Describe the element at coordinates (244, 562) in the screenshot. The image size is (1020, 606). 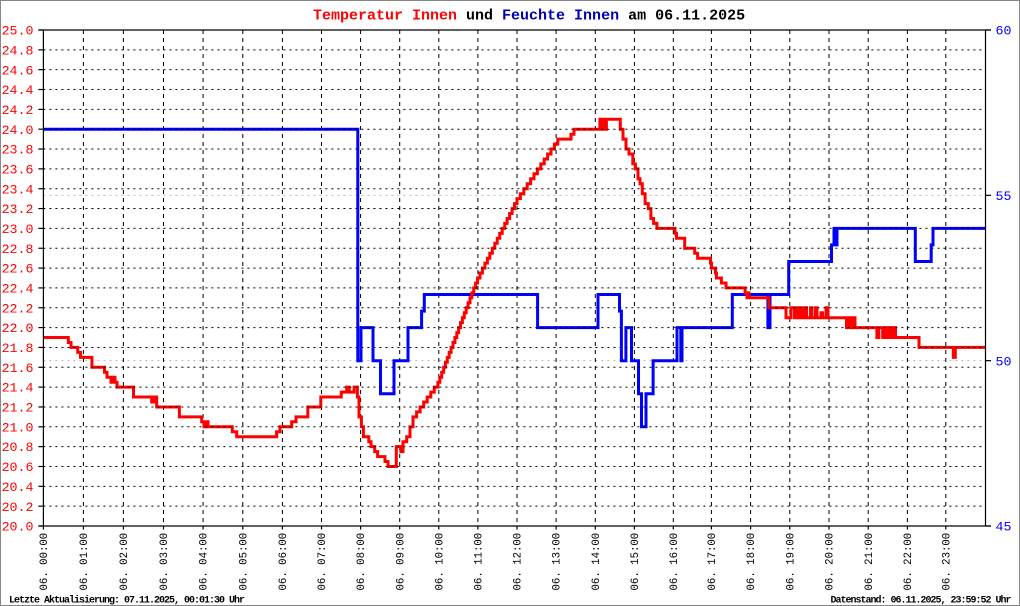
I see `svg-text: 06. 05:00` at that location.